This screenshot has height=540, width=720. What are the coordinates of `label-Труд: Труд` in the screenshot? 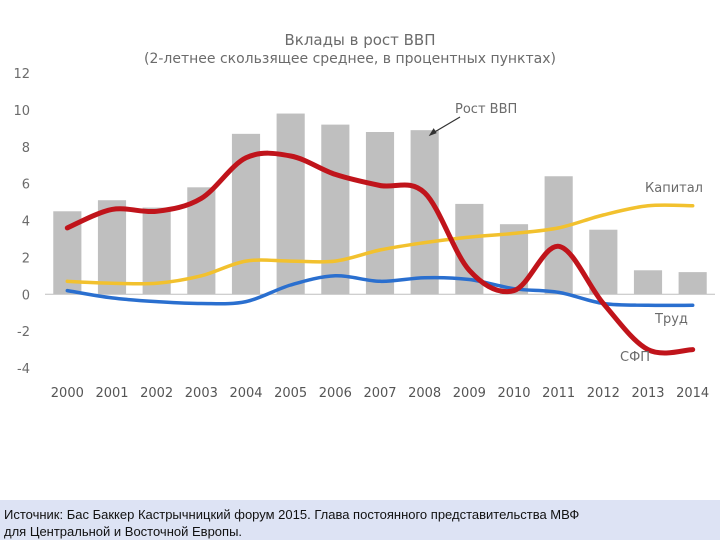 It's located at (671, 319).